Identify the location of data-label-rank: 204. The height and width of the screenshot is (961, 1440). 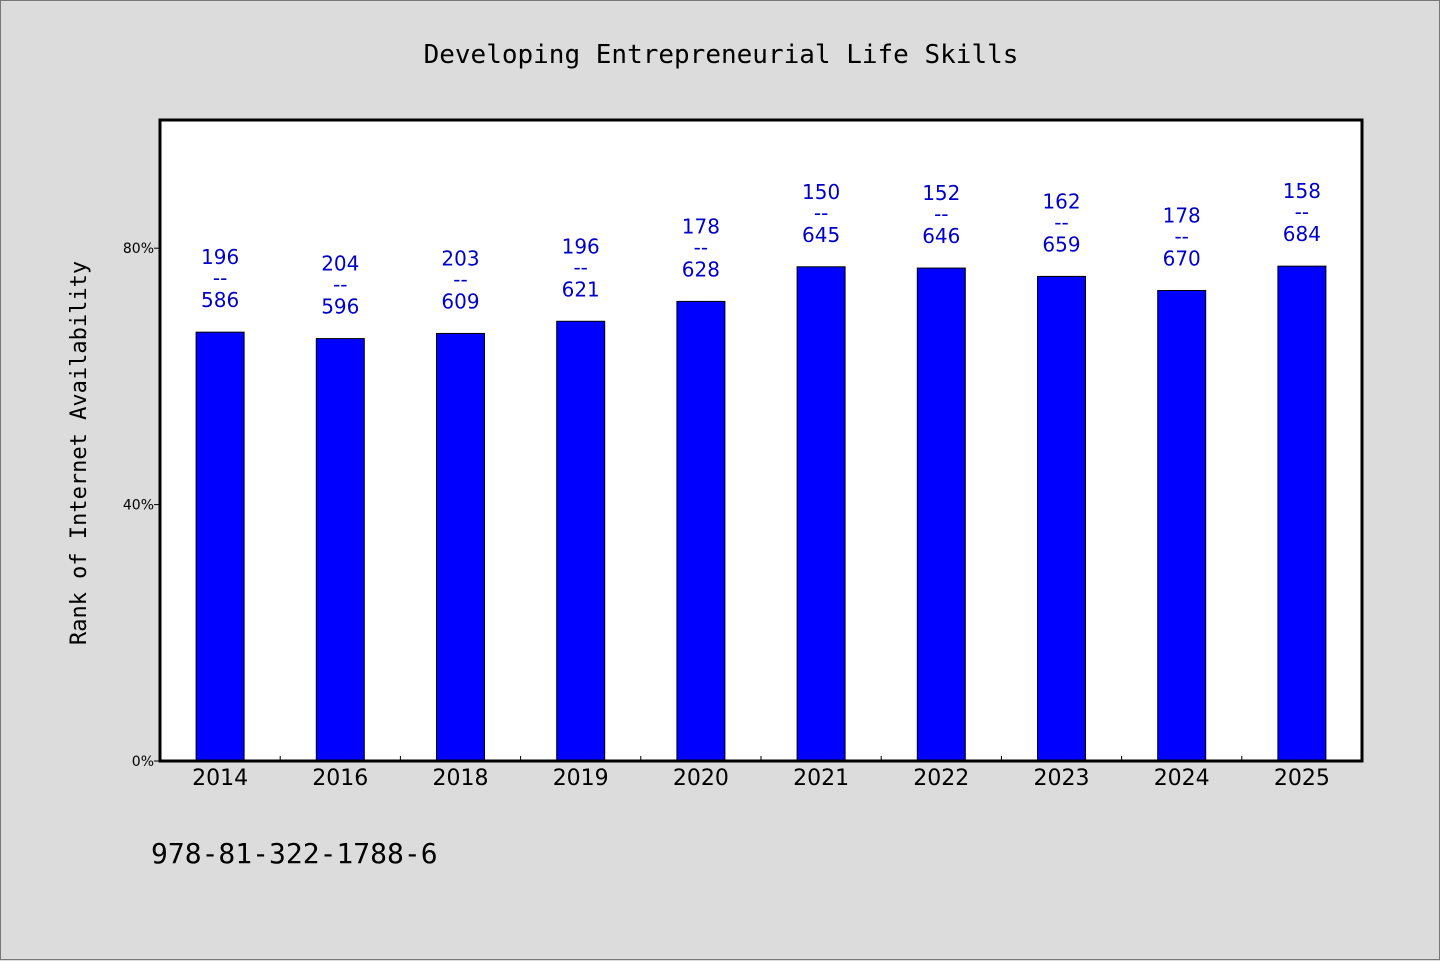
(340, 264).